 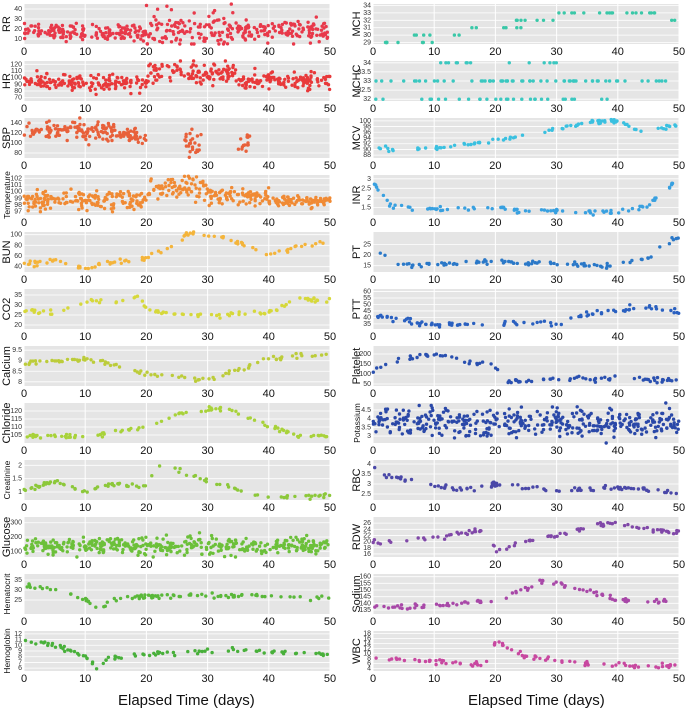 What do you see at coordinates (85, 451) in the screenshot?
I see `x-tick-label: 10` at bounding box center [85, 451].